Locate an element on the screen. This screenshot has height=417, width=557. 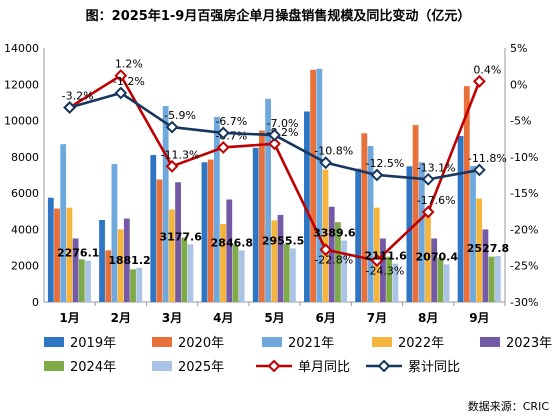
x-tick-label: 4月 is located at coordinates (223, 318).